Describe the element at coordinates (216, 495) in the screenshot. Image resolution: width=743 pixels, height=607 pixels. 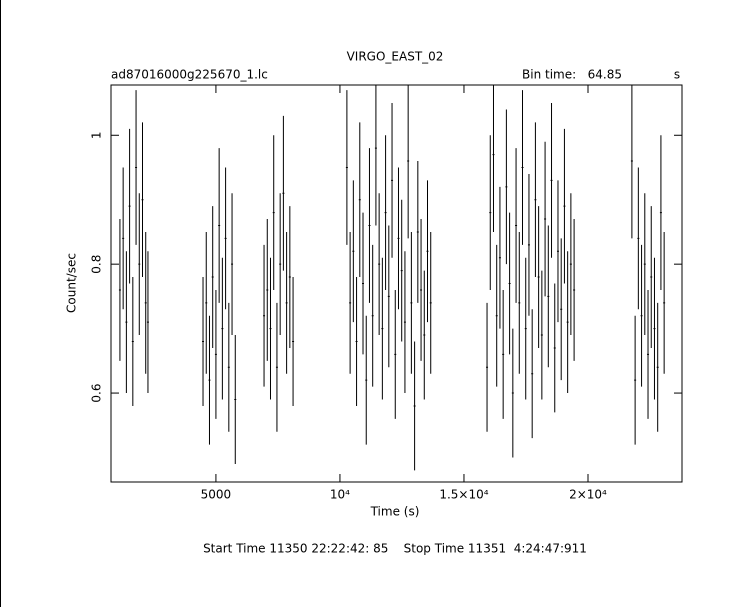
I see `x-tick-label: 5000` at that location.